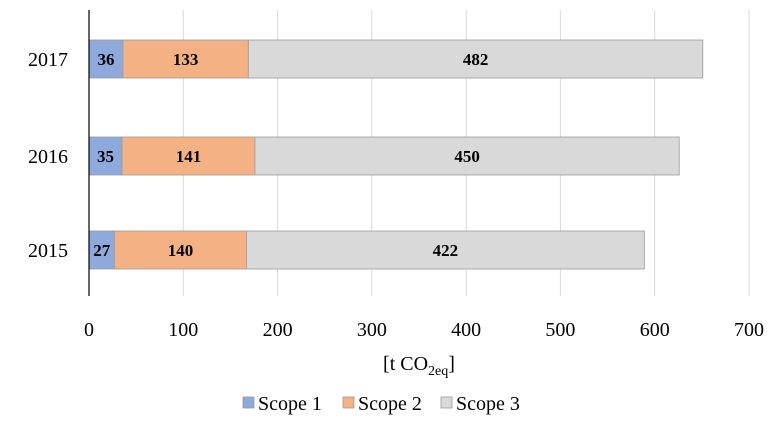 This screenshot has height=424, width=769. Describe the element at coordinates (48, 251) in the screenshot. I see `category-label-2015: 2015` at that location.